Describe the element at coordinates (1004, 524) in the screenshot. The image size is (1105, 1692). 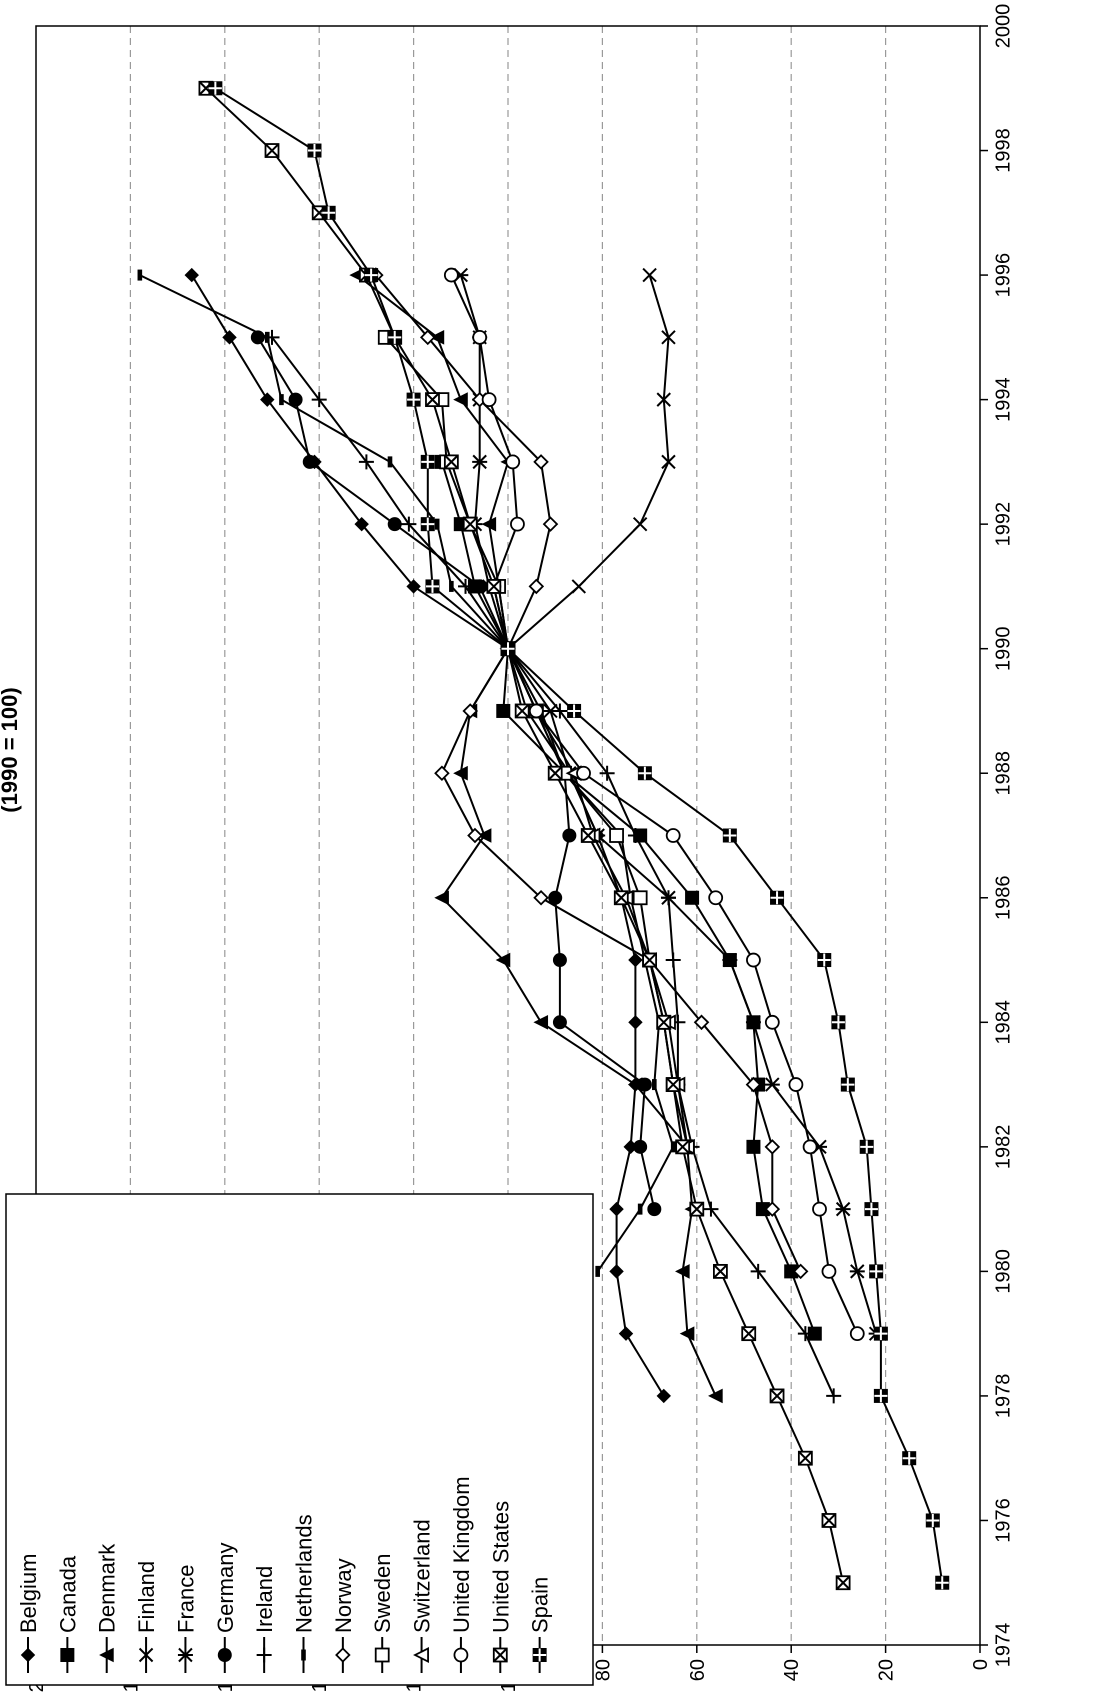
I see `x-tick-label: 1992` at that location.